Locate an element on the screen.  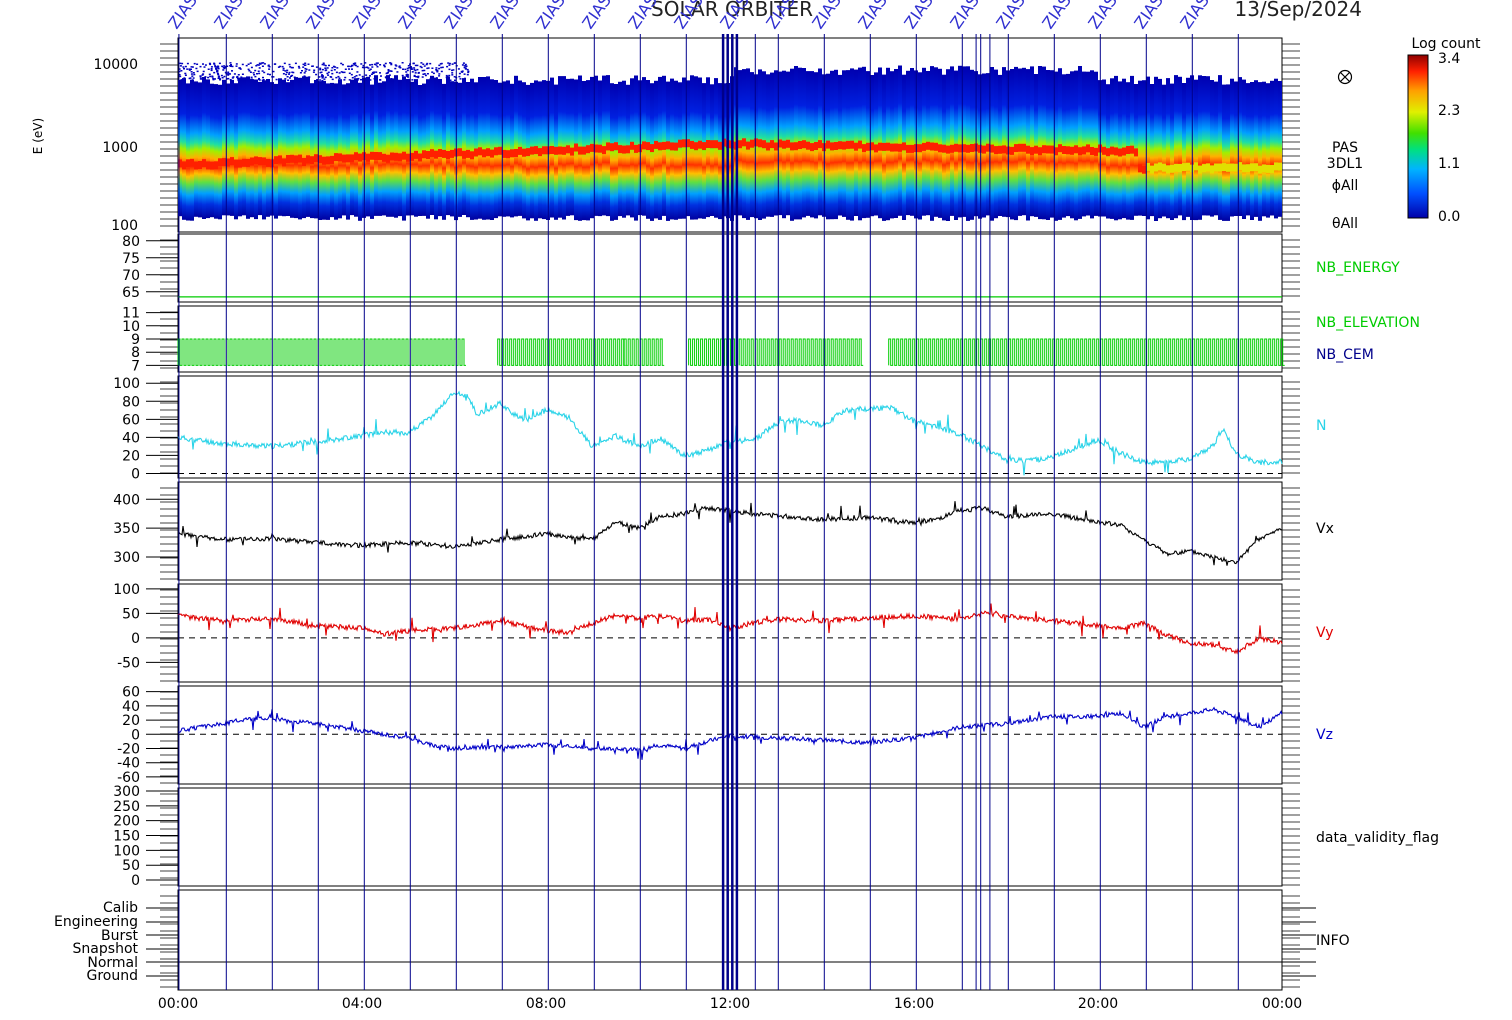
nb-elevation-trace is located at coordinates (801, 352).